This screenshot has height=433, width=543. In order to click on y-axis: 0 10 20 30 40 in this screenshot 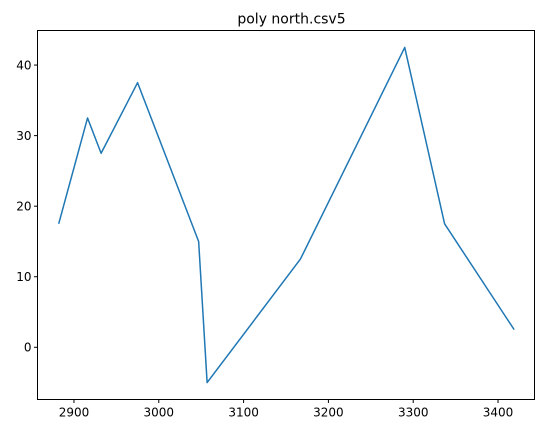, I will do `click(27, 206)`.